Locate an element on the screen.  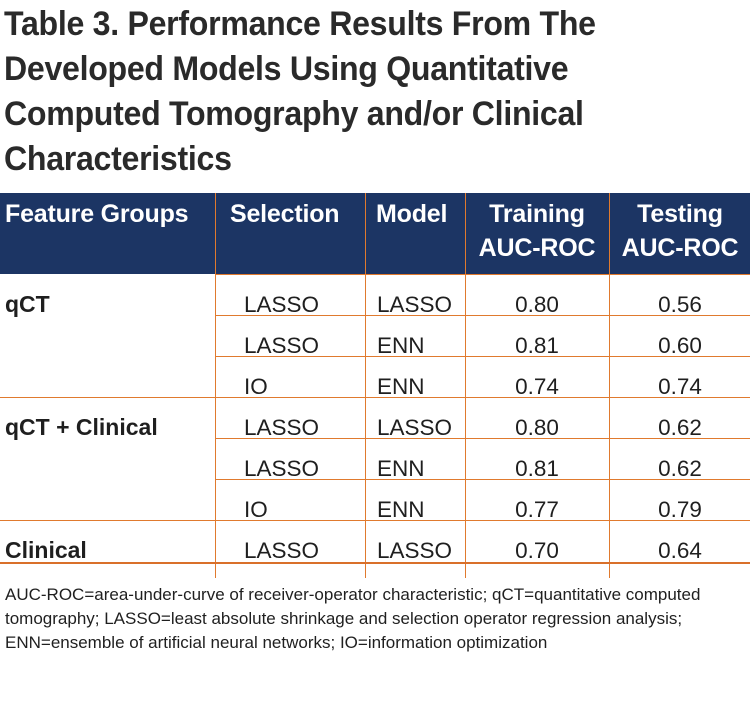
table-row: IO ENN 0.77 0.79 is located at coordinates (375, 509).